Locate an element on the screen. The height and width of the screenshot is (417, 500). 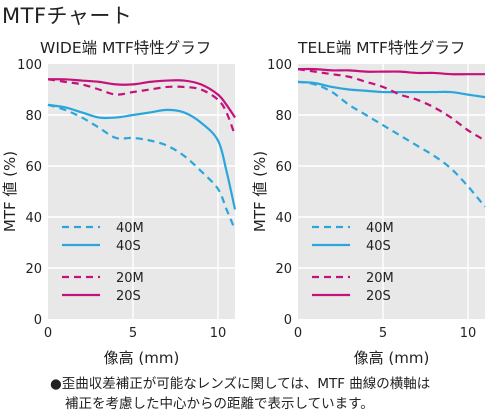
footnote-line-1: ●歪曲収差補正が可能なレンズに関しては、MTF 曲線の横軸は is located at coordinates (240, 384).